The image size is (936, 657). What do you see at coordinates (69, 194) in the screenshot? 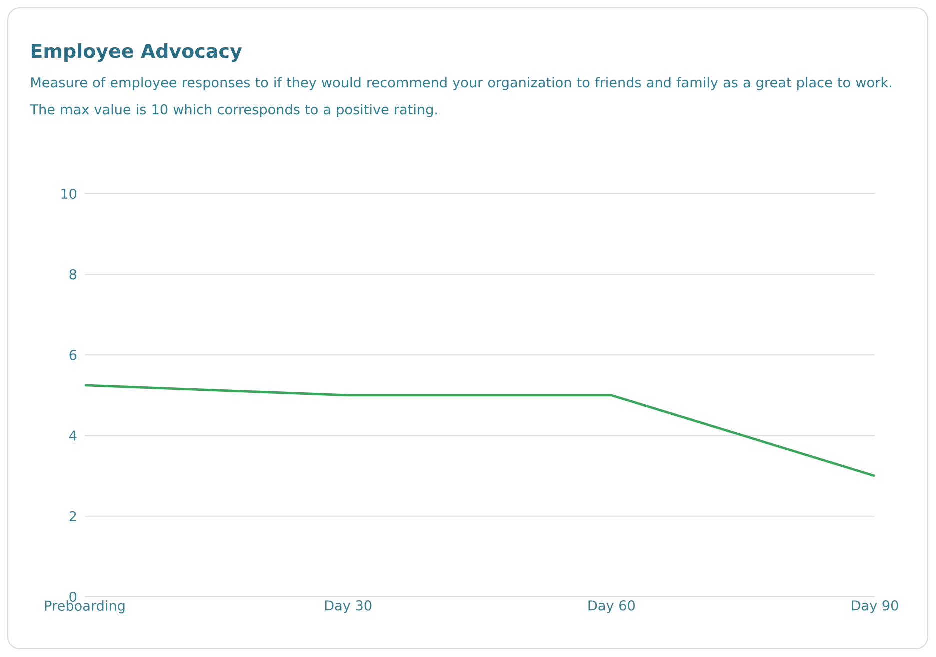
I see `y-tick-label: 10` at bounding box center [69, 194].